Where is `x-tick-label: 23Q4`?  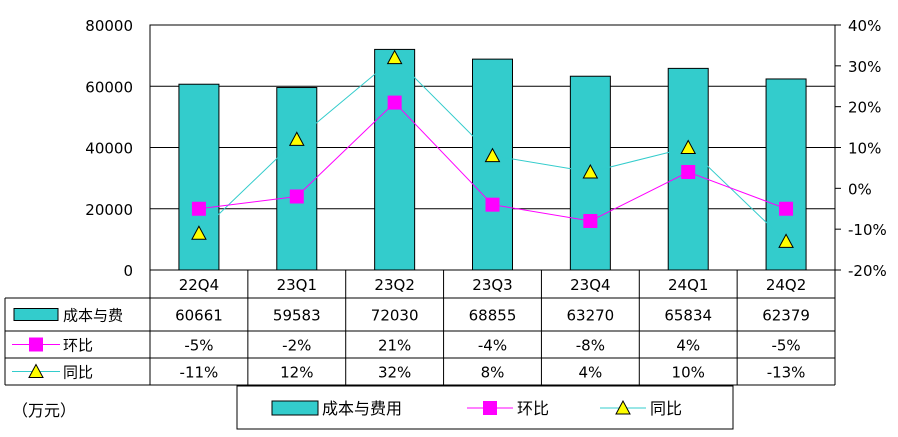
x-tick-label: 23Q4 is located at coordinates (590, 285).